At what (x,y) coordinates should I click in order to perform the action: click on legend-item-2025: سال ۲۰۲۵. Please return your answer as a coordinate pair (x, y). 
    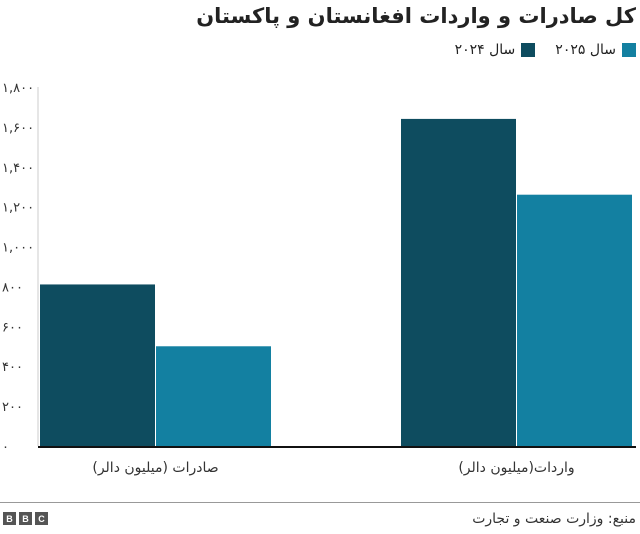
    Looking at the image, I should click on (595, 50).